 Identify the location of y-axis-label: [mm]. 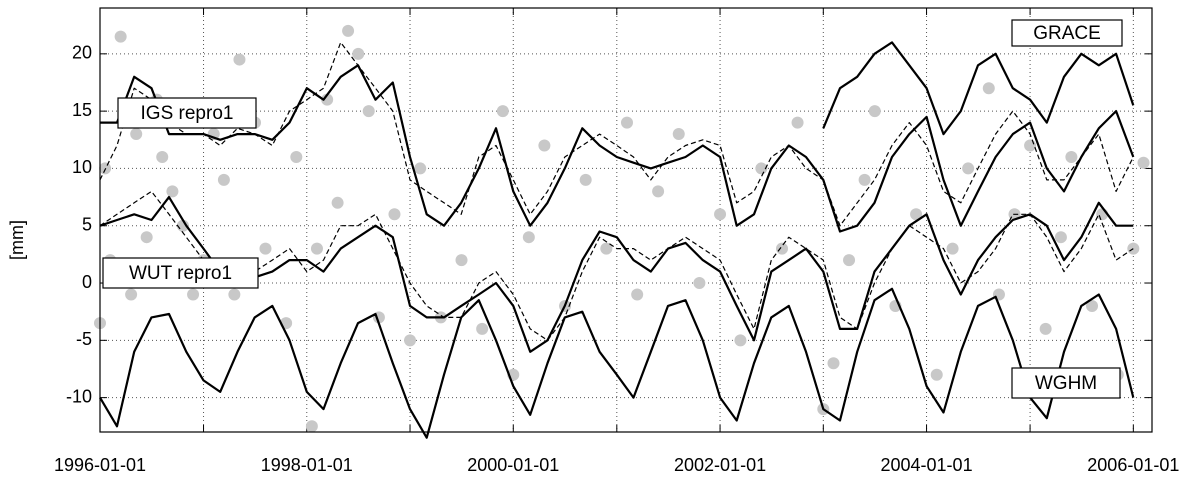
(17, 240).